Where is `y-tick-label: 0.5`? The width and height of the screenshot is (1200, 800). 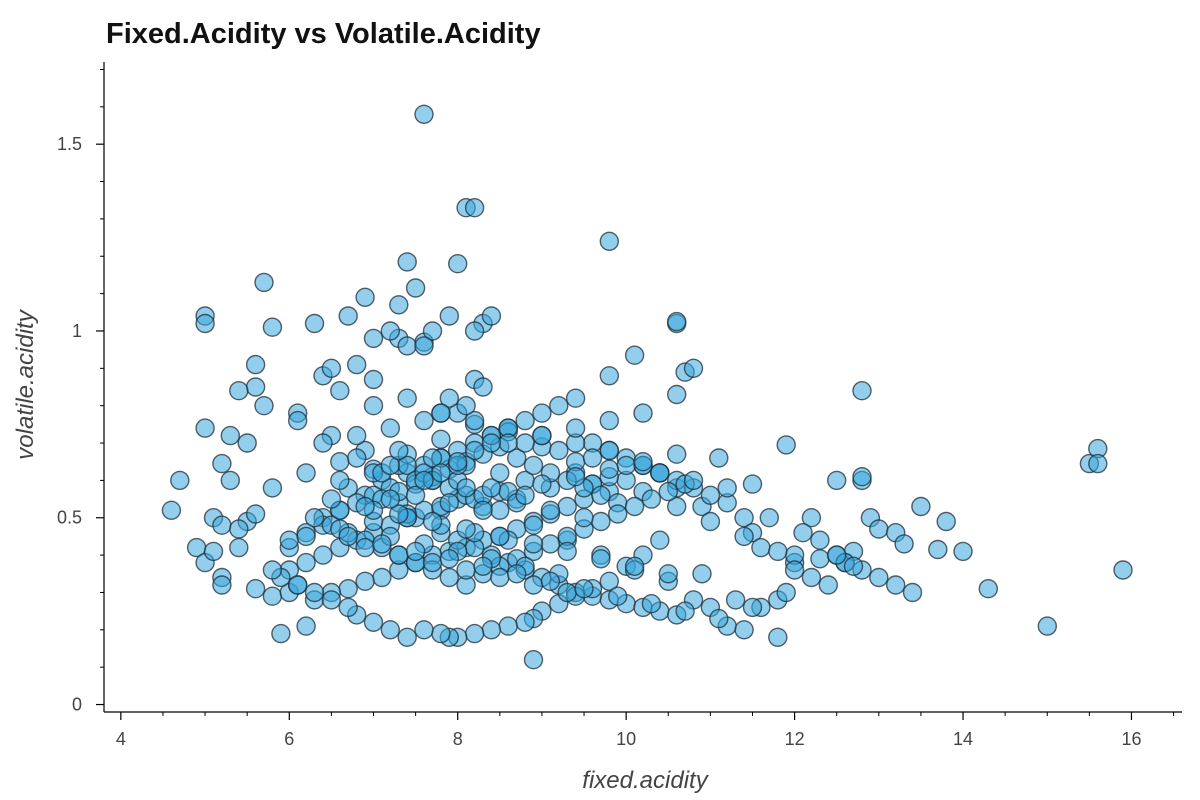 y-tick-label: 0.5 is located at coordinates (69, 518).